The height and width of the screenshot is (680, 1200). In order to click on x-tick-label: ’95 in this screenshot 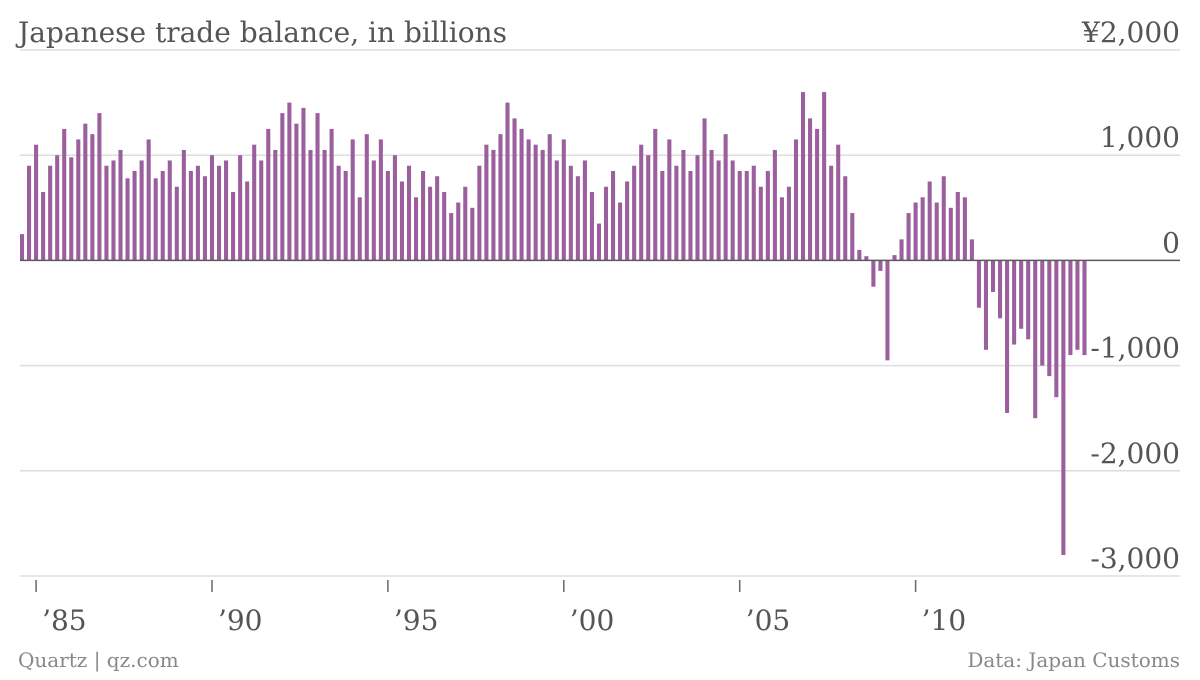, I will do `click(416, 620)`.